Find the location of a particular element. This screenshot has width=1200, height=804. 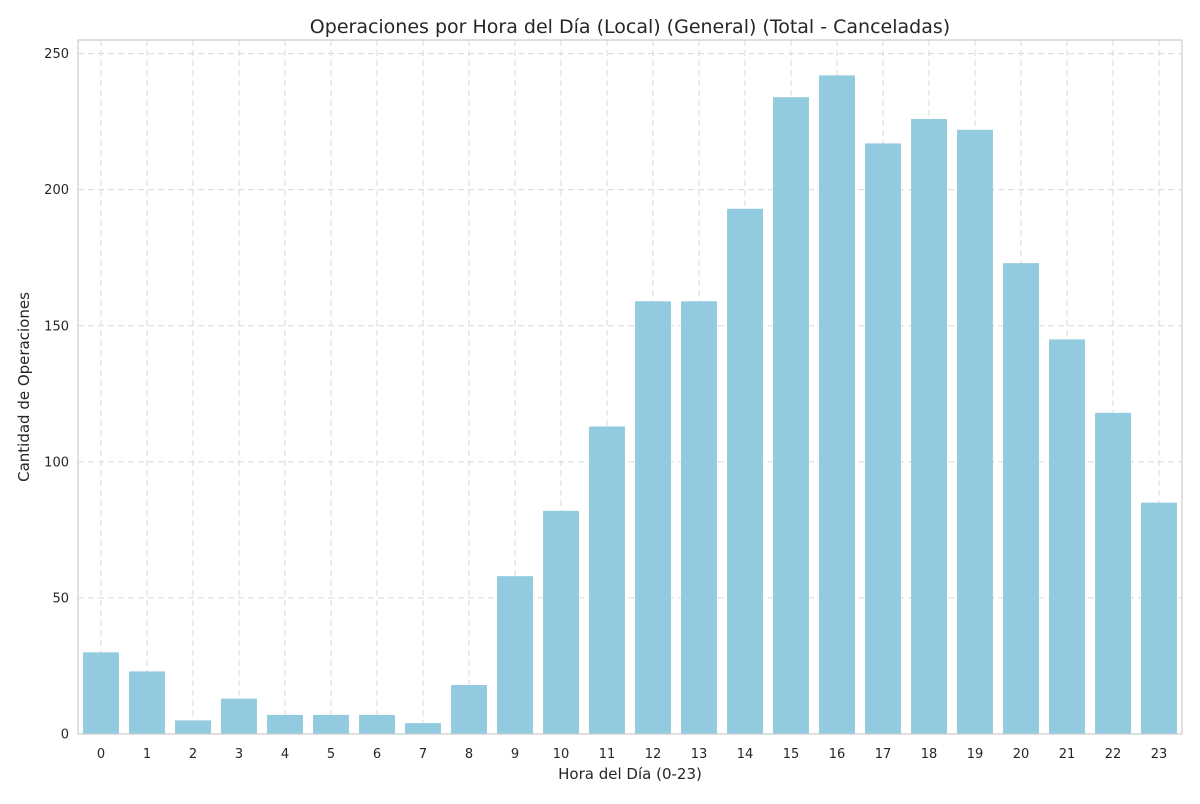

y-tick-label: 150 is located at coordinates (56, 326).